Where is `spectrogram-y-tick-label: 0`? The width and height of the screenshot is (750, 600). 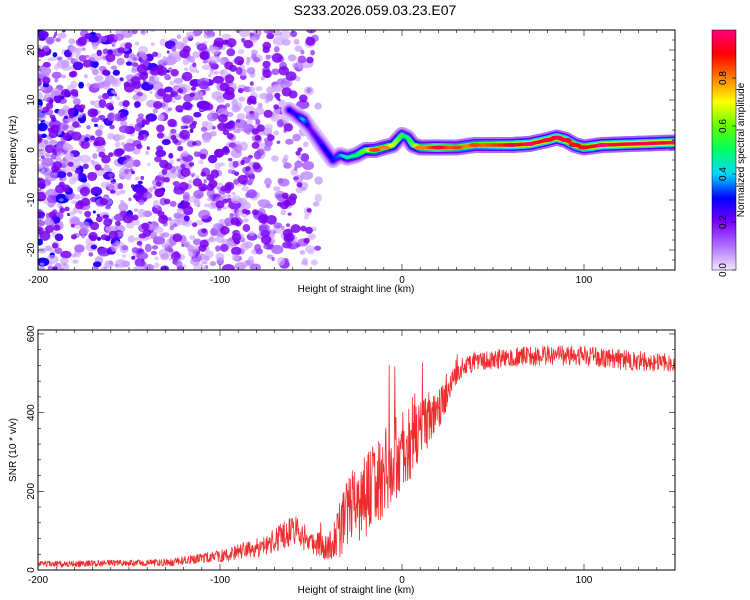 spectrogram-y-tick-label: 0 is located at coordinates (31, 150).